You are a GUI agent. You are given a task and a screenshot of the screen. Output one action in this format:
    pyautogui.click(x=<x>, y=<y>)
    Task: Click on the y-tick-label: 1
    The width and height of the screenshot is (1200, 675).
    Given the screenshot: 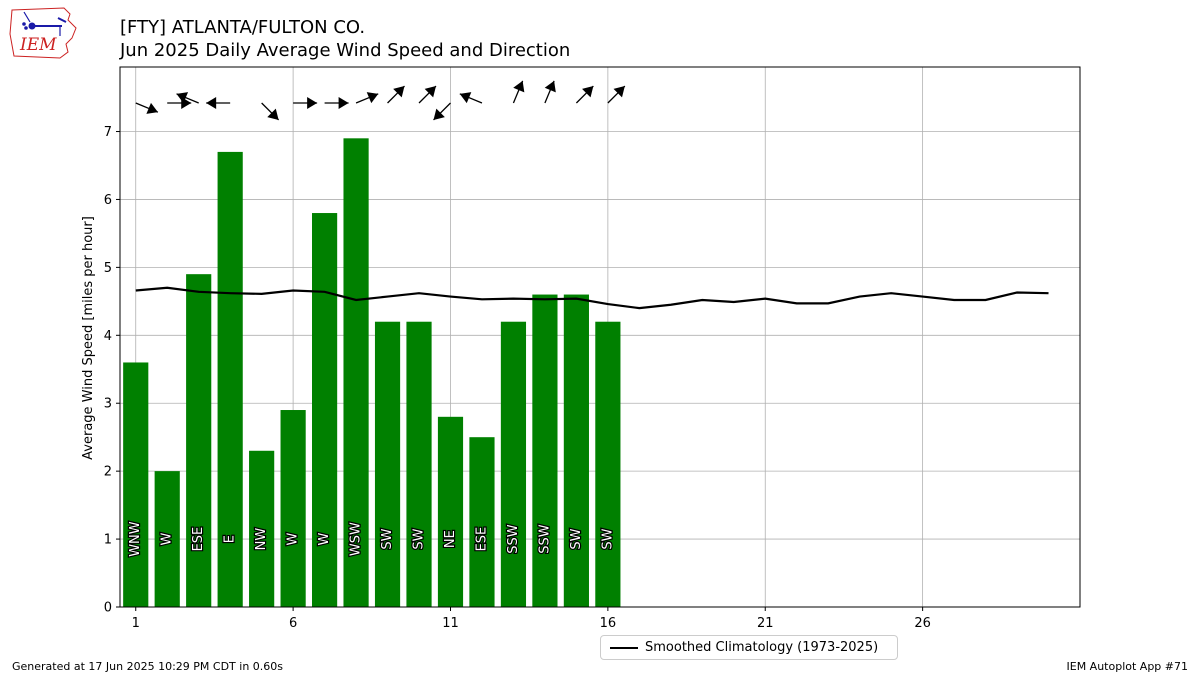 What is the action you would take?
    pyautogui.click(x=108, y=540)
    